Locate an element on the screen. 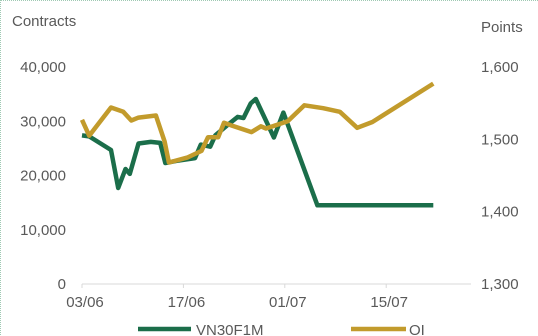  x-tick-label: 15/07 is located at coordinates (389, 302).